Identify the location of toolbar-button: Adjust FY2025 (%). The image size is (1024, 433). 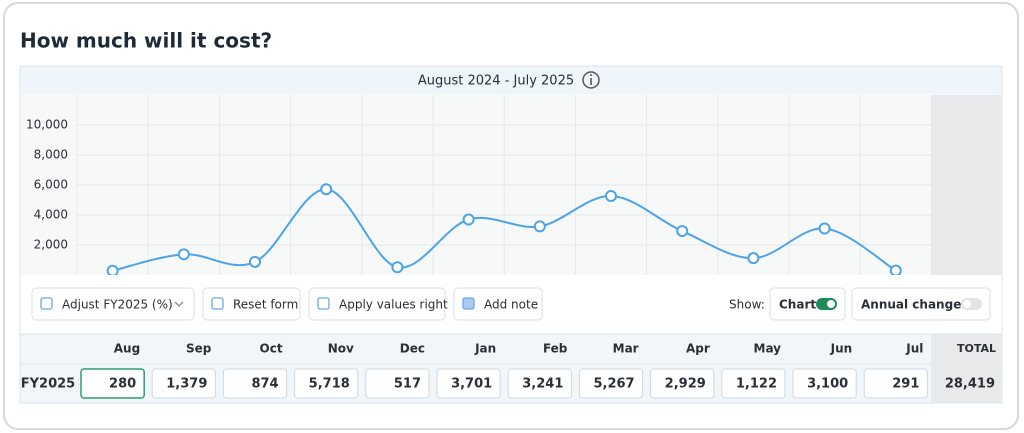
(113, 304).